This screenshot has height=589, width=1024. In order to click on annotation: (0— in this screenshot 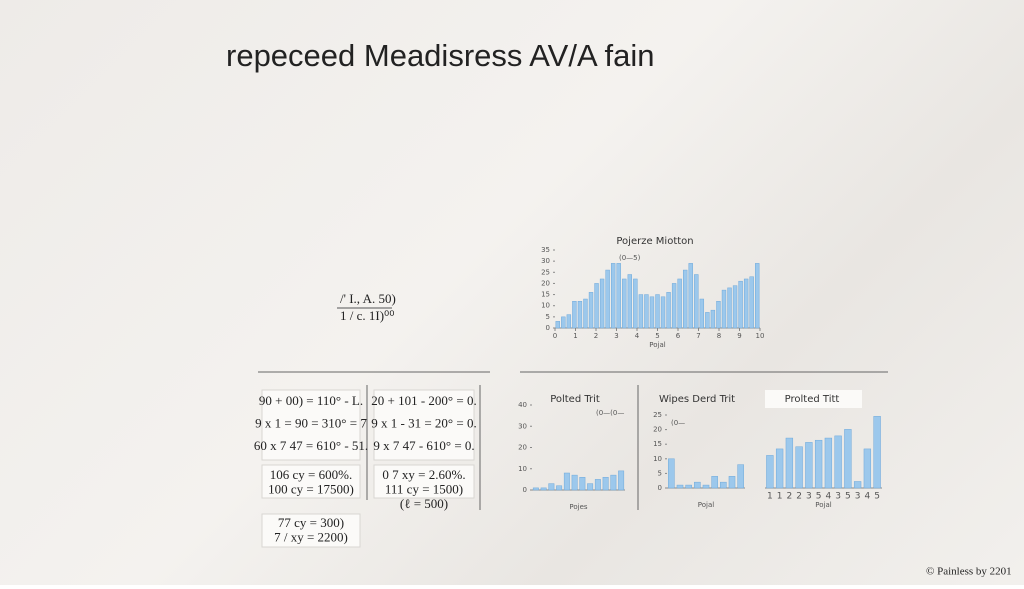, I will do `click(678, 423)`.